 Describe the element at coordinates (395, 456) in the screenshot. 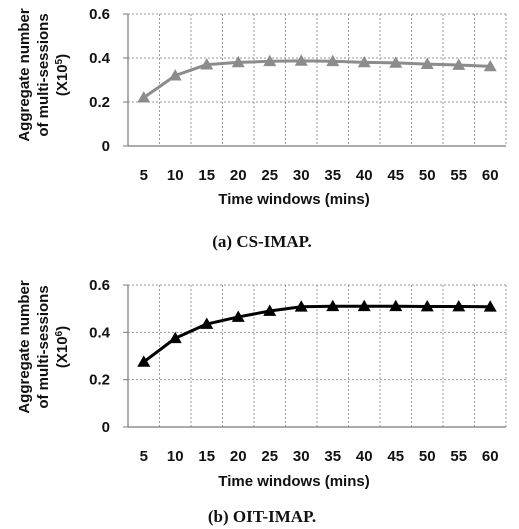

I see `chart-b-xtick-label: 45` at that location.